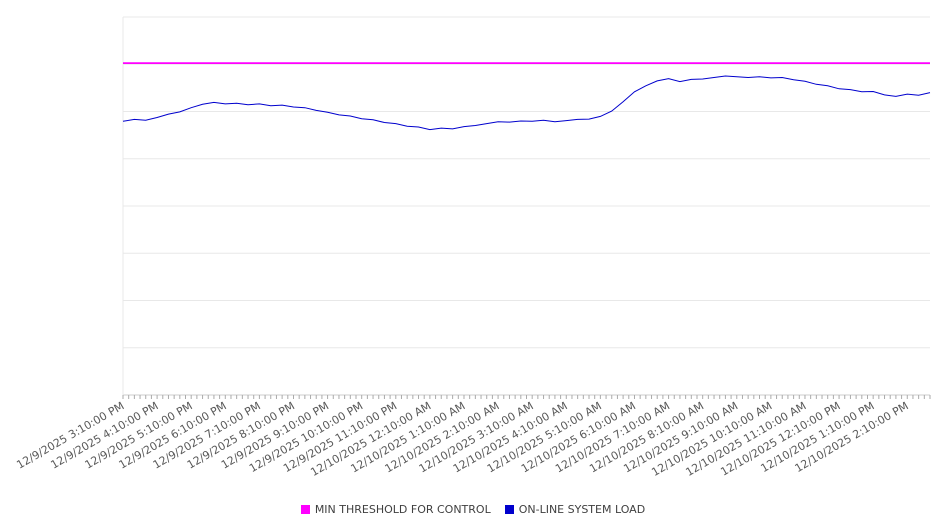 This screenshot has height=526, width=946. Describe the element at coordinates (582, 509) in the screenshot. I see `legend-label-system-load: ON-LINE SYSTEM LOAD` at that location.